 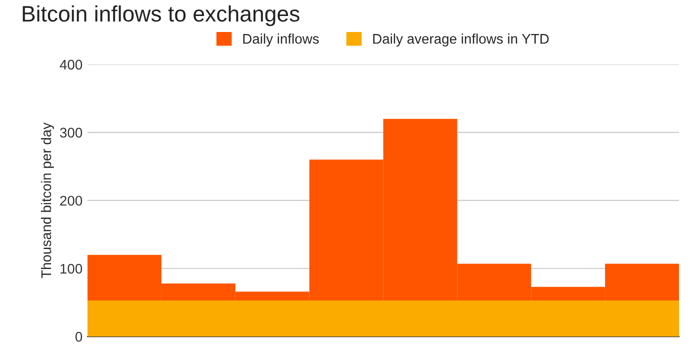 What do you see at coordinates (47, 200) in the screenshot?
I see `y-axis-title: Thousand bitcoin per day` at bounding box center [47, 200].